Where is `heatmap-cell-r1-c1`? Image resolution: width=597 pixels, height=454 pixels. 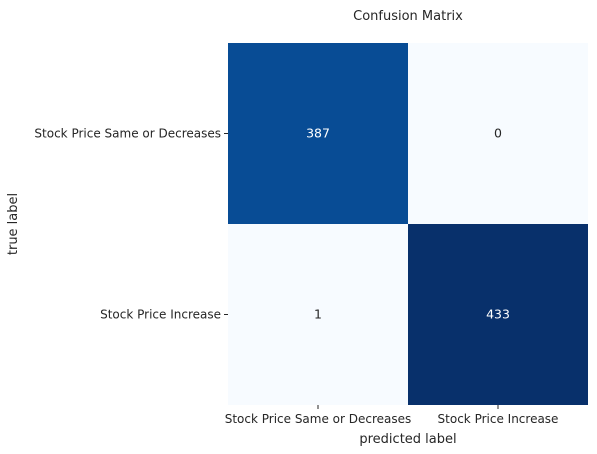
heatmap-cell-r1-c1 is located at coordinates (498, 314).